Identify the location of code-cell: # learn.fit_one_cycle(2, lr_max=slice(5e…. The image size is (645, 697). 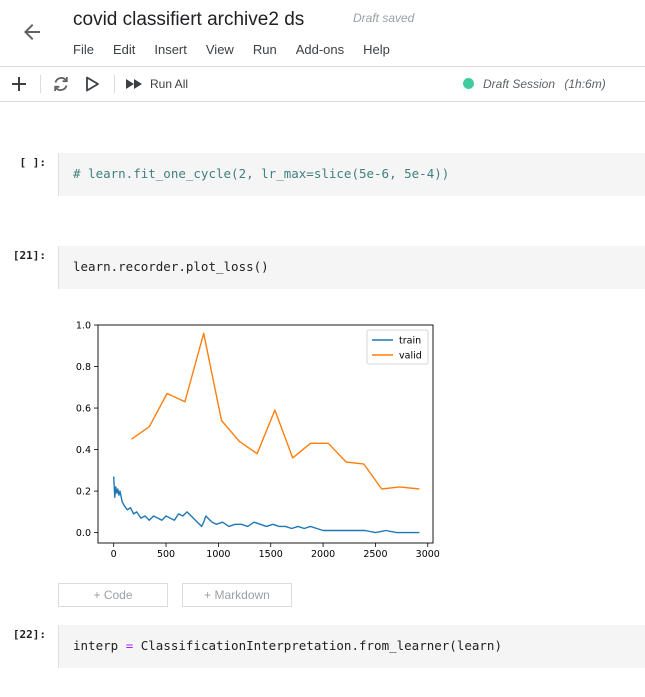
(351, 174).